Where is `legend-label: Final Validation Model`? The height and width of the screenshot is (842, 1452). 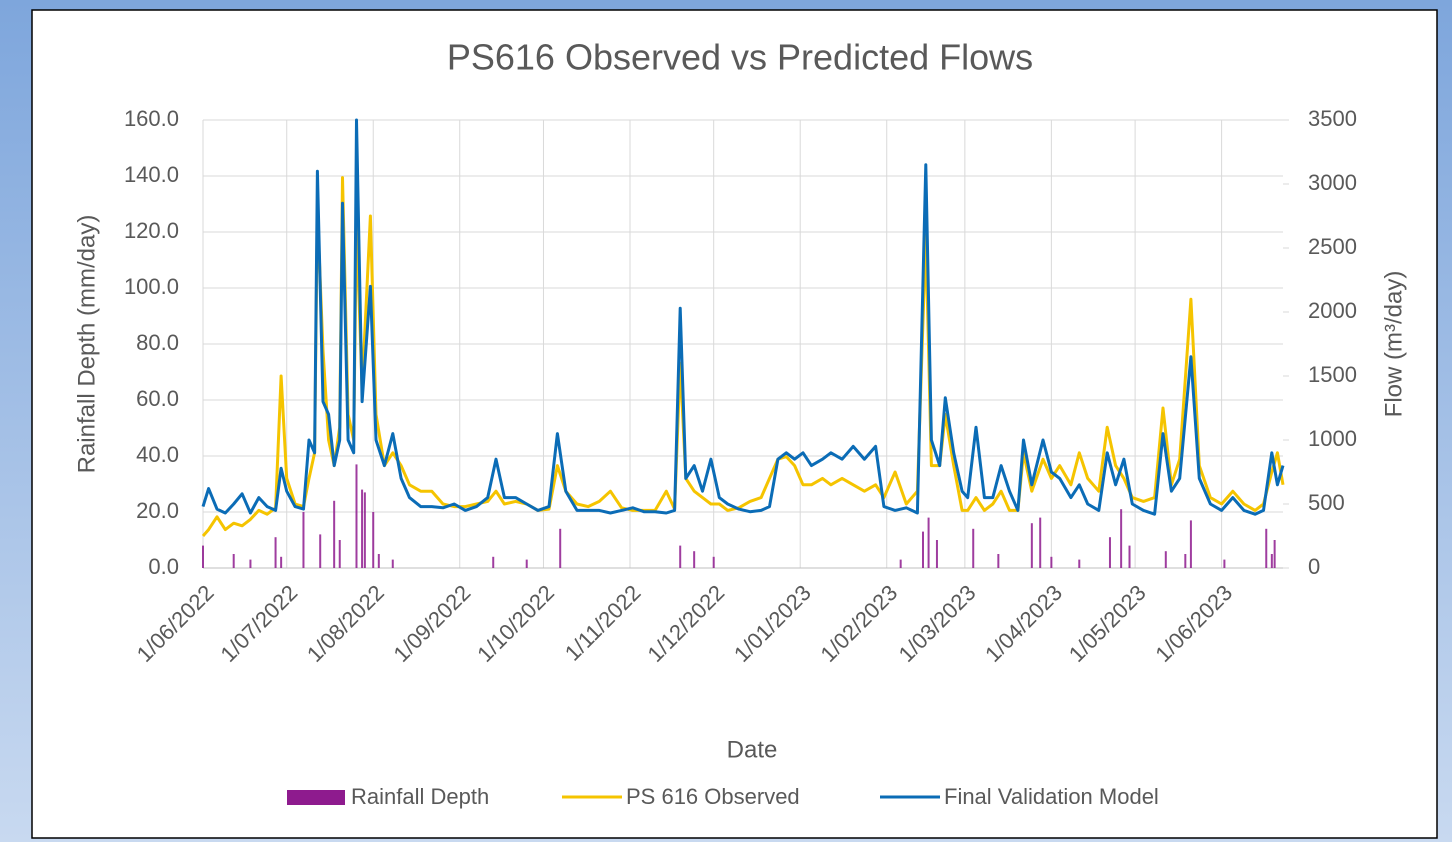
legend-label: Final Validation Model is located at coordinates (1051, 796).